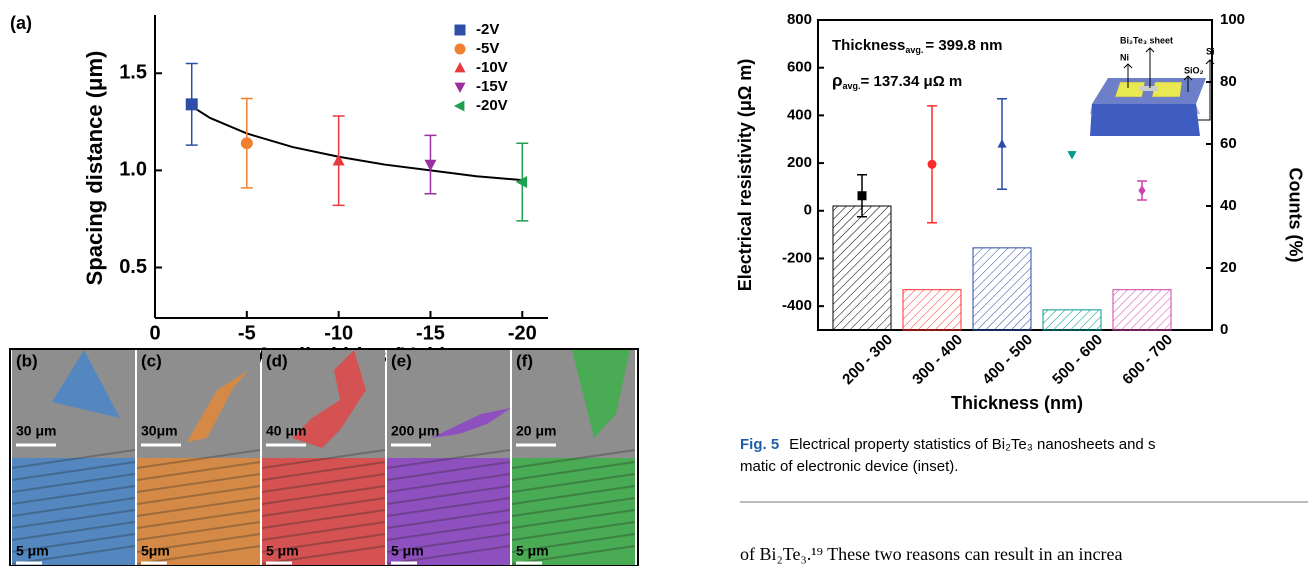 The image size is (1308, 566). Describe the element at coordinates (1077, 359) in the screenshot. I see `x-tick-label: 500 - 600` at that location.